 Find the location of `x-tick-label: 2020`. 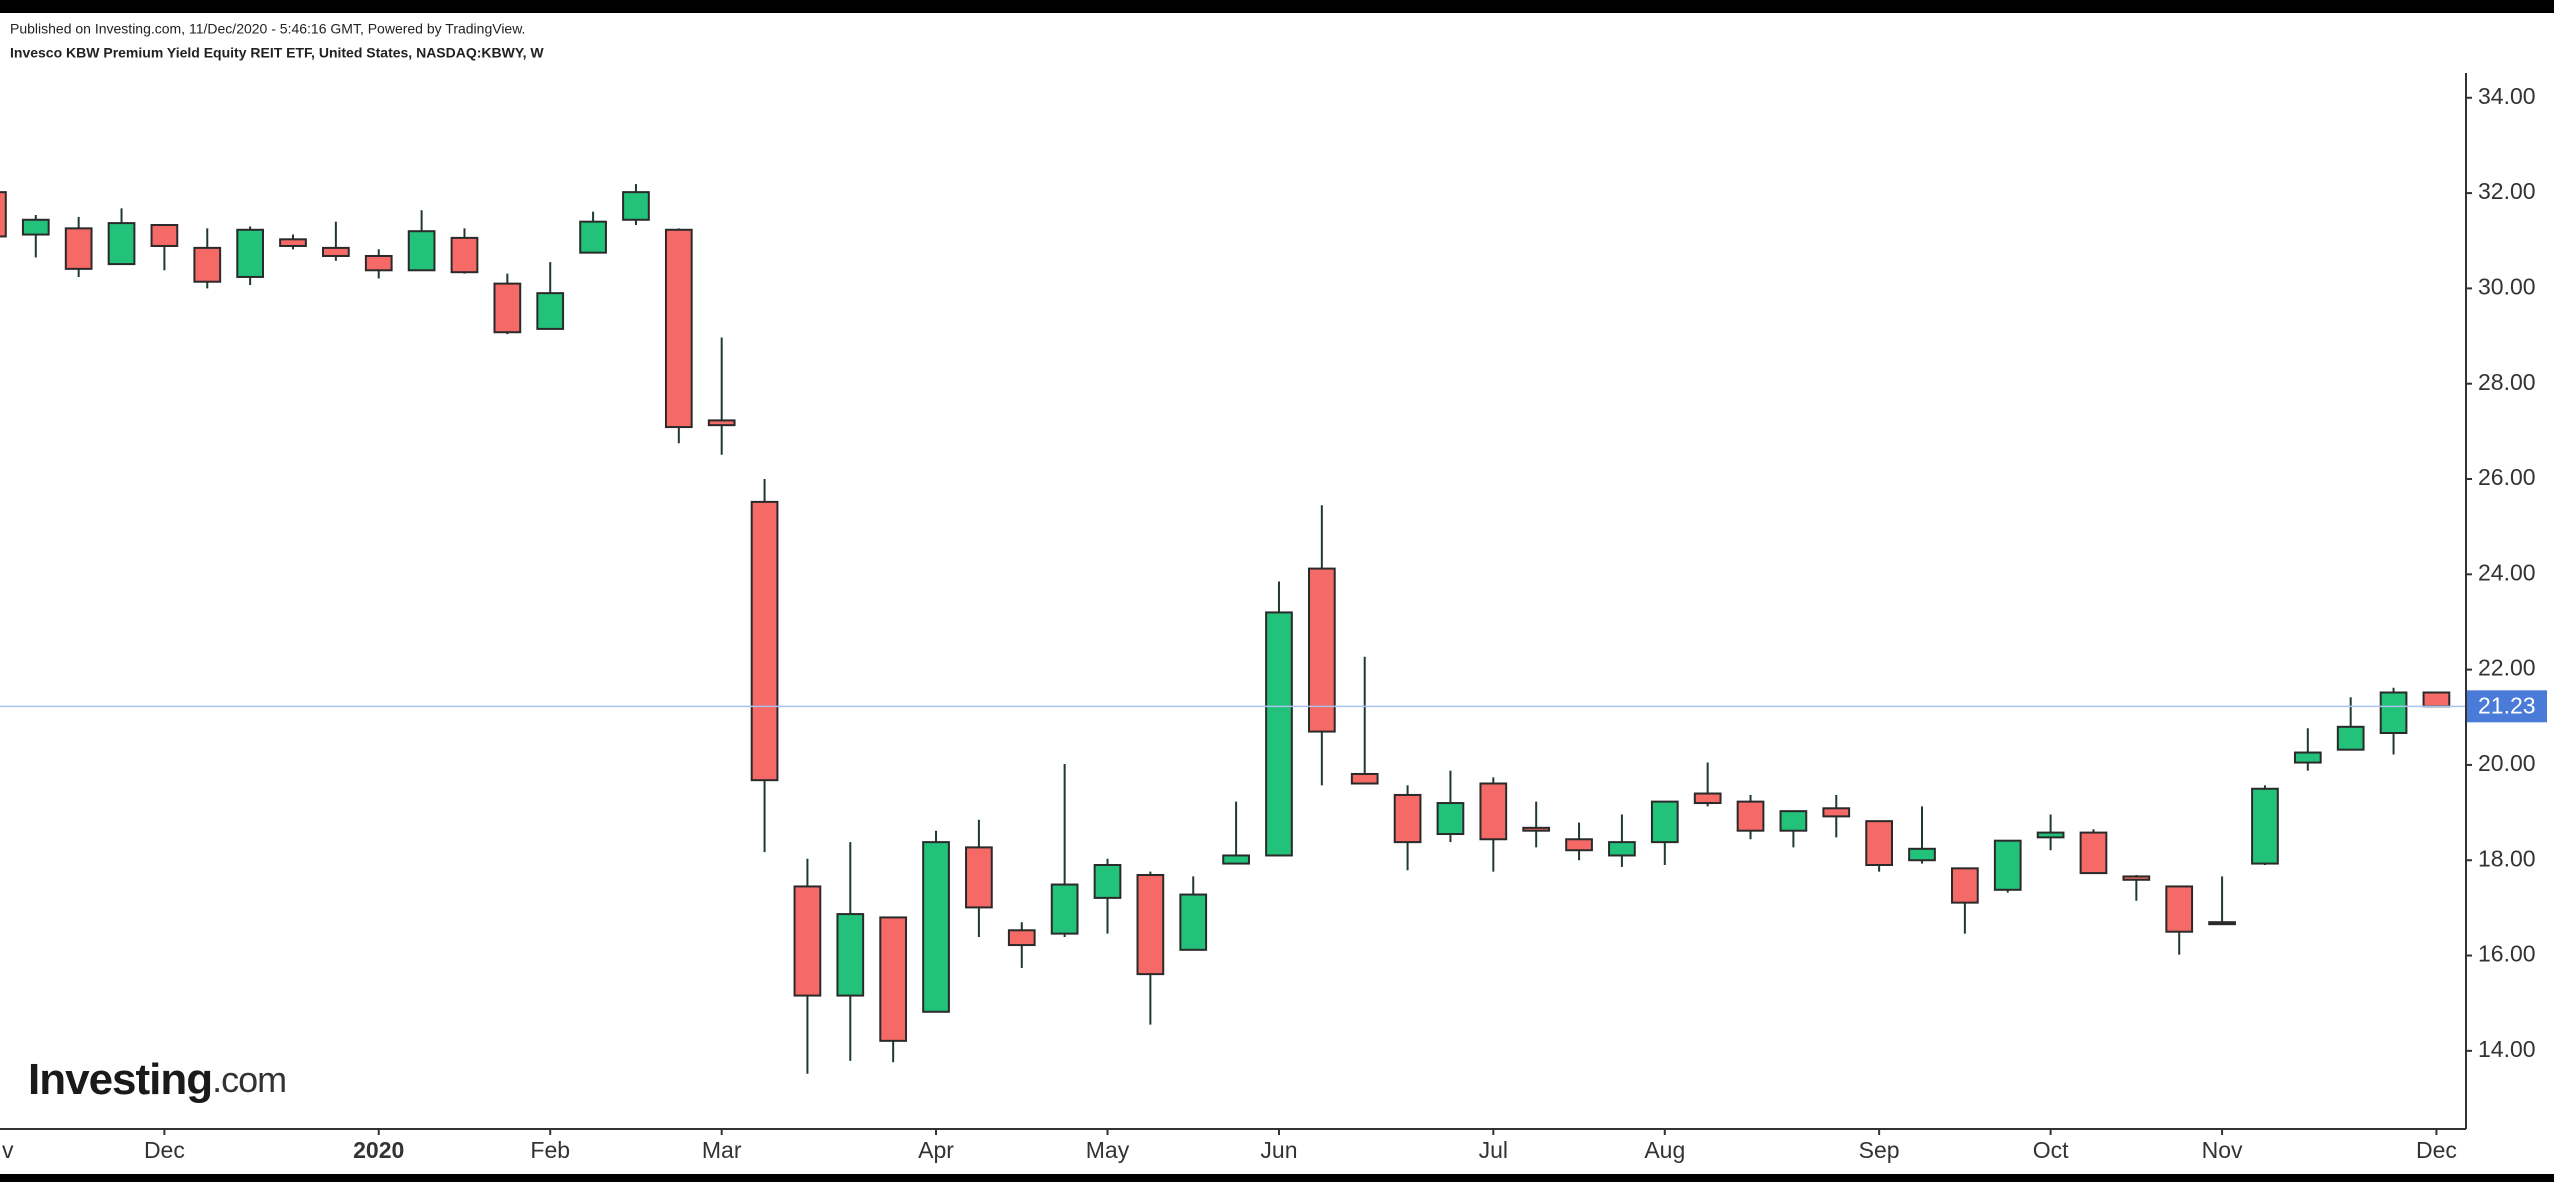

x-tick-label: 2020 is located at coordinates (378, 1150).